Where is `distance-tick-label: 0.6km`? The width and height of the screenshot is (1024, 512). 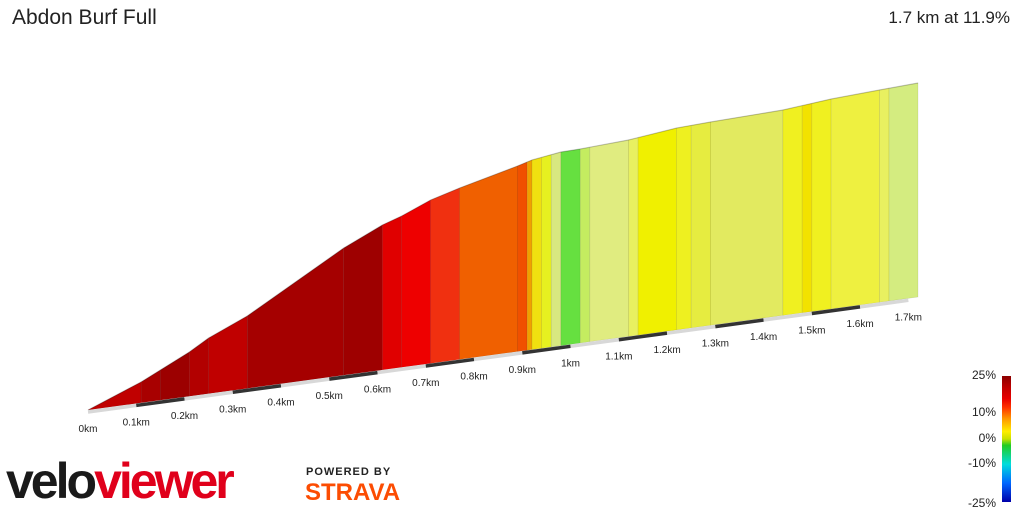 distance-tick-label: 0.6km is located at coordinates (377, 390).